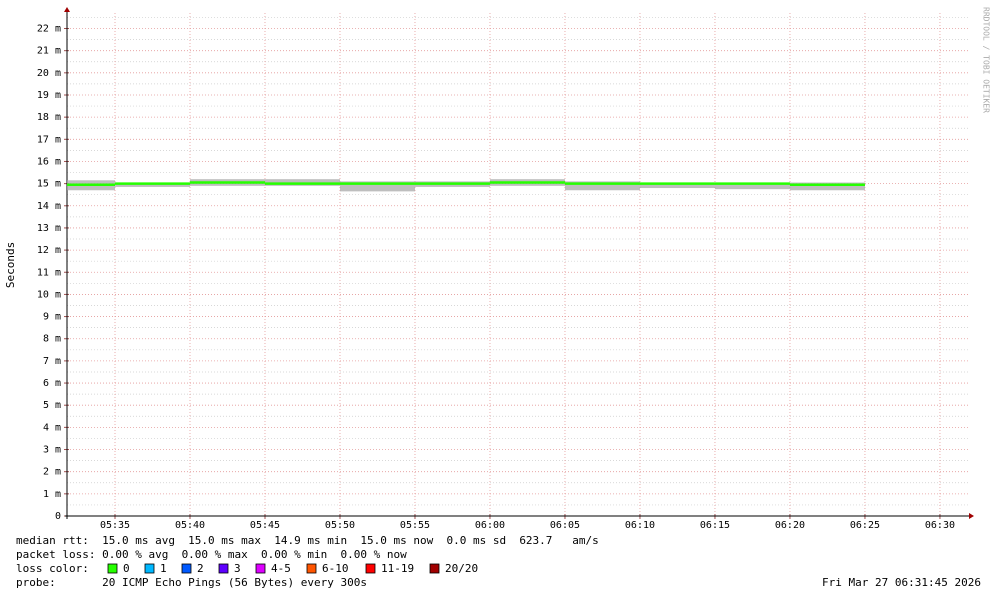  Describe the element at coordinates (281, 568) in the screenshot. I see `legend-label: 4-5` at that location.